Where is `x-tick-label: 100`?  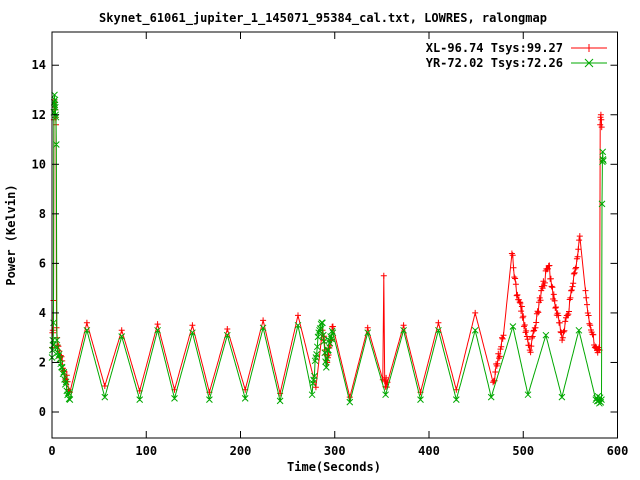
x-tick-label: 100 is located at coordinates (146, 451).